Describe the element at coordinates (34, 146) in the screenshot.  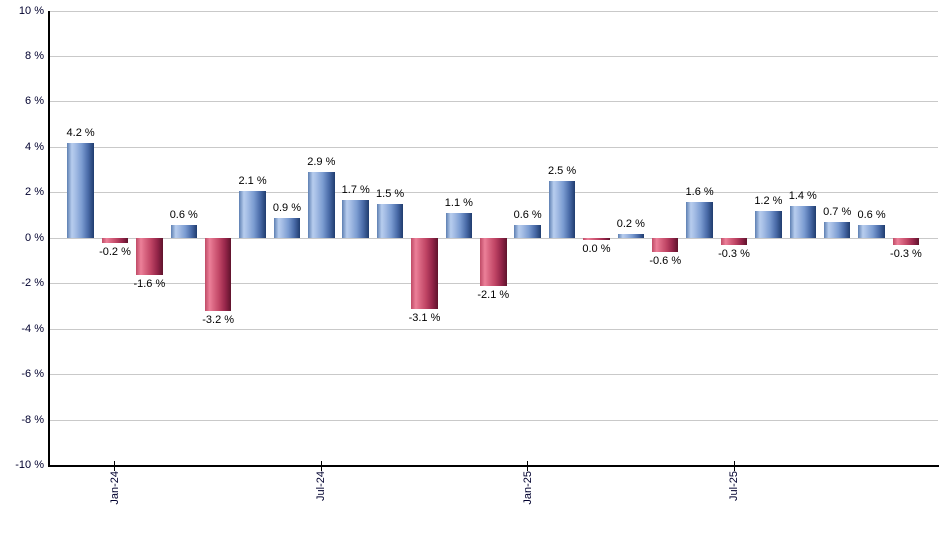
I see `y-axis-tick-label: 4 %` at that location.